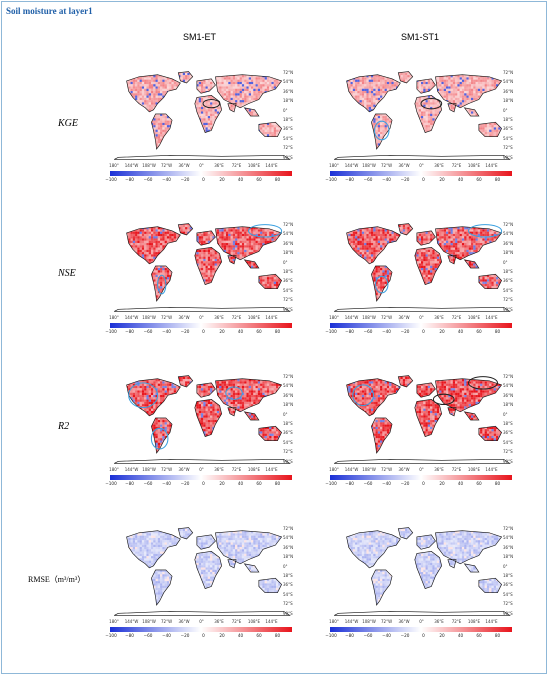  Describe the element at coordinates (285, 566) in the screenshot. I see `lat-tick-label: 0°` at that location.